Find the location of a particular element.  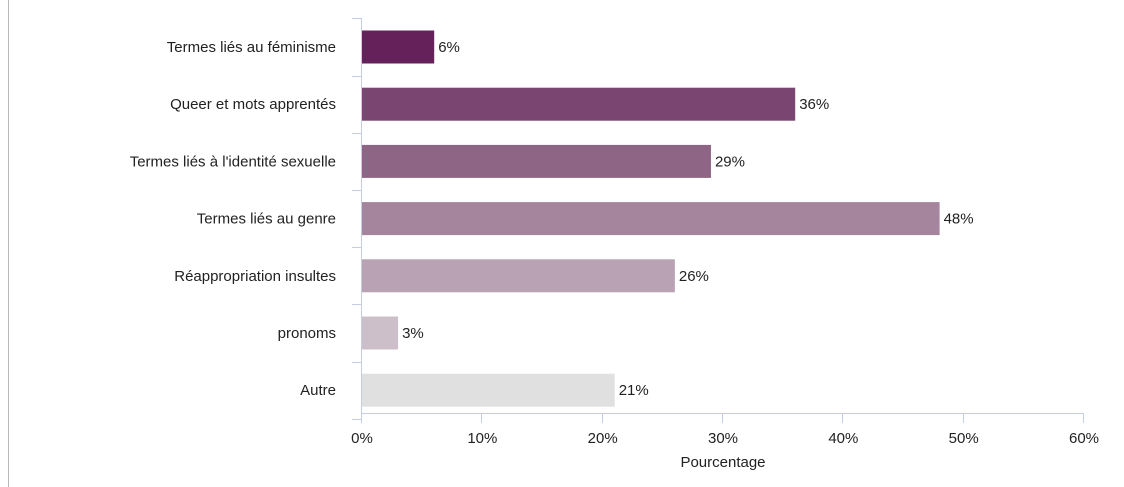

category-label: Termes liés au féminisme is located at coordinates (251, 47).